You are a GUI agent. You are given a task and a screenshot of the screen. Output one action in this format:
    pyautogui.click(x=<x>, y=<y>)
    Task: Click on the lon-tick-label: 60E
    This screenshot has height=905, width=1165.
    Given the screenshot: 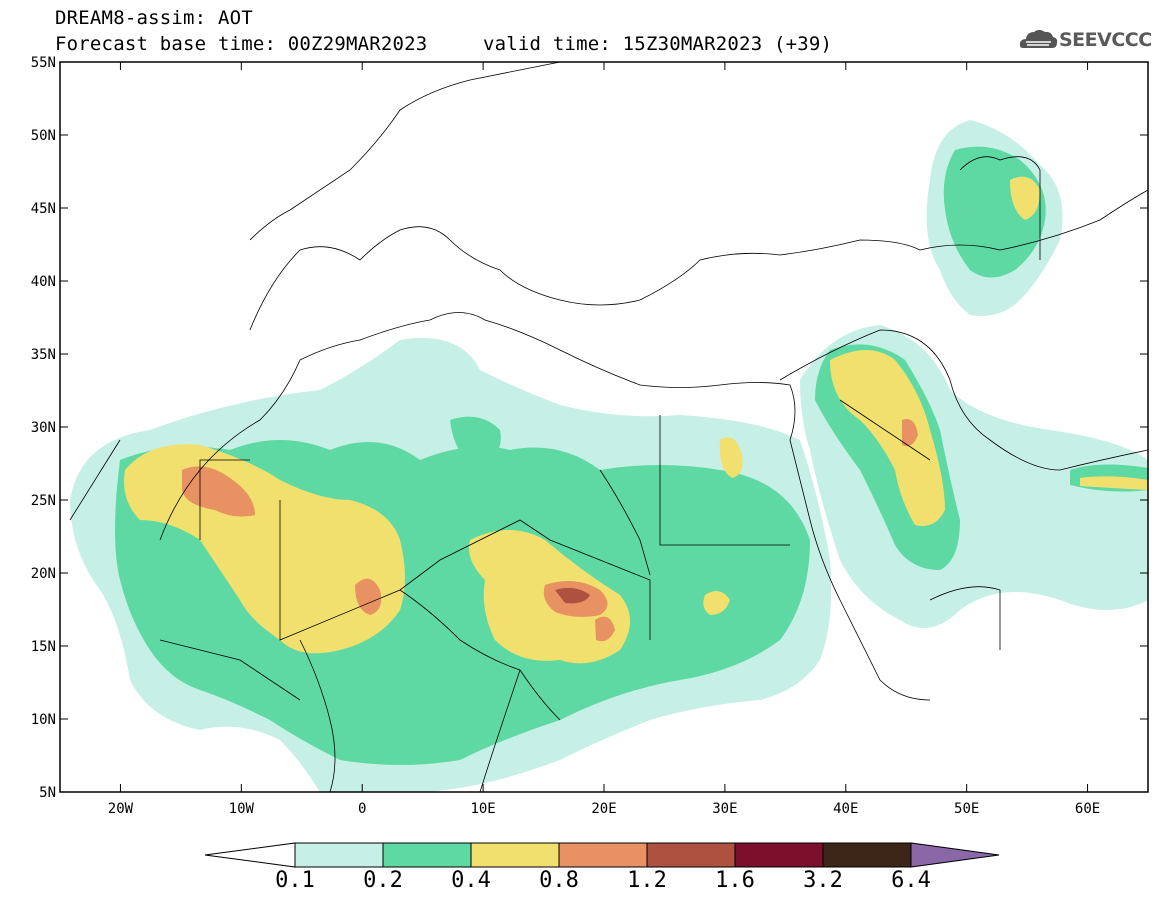 What is the action you would take?
    pyautogui.click(x=1087, y=809)
    